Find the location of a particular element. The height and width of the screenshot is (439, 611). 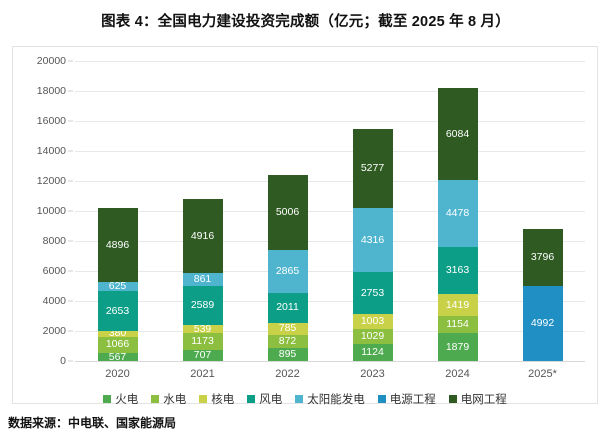

bar-segment: 1419 is located at coordinates (457, 305).